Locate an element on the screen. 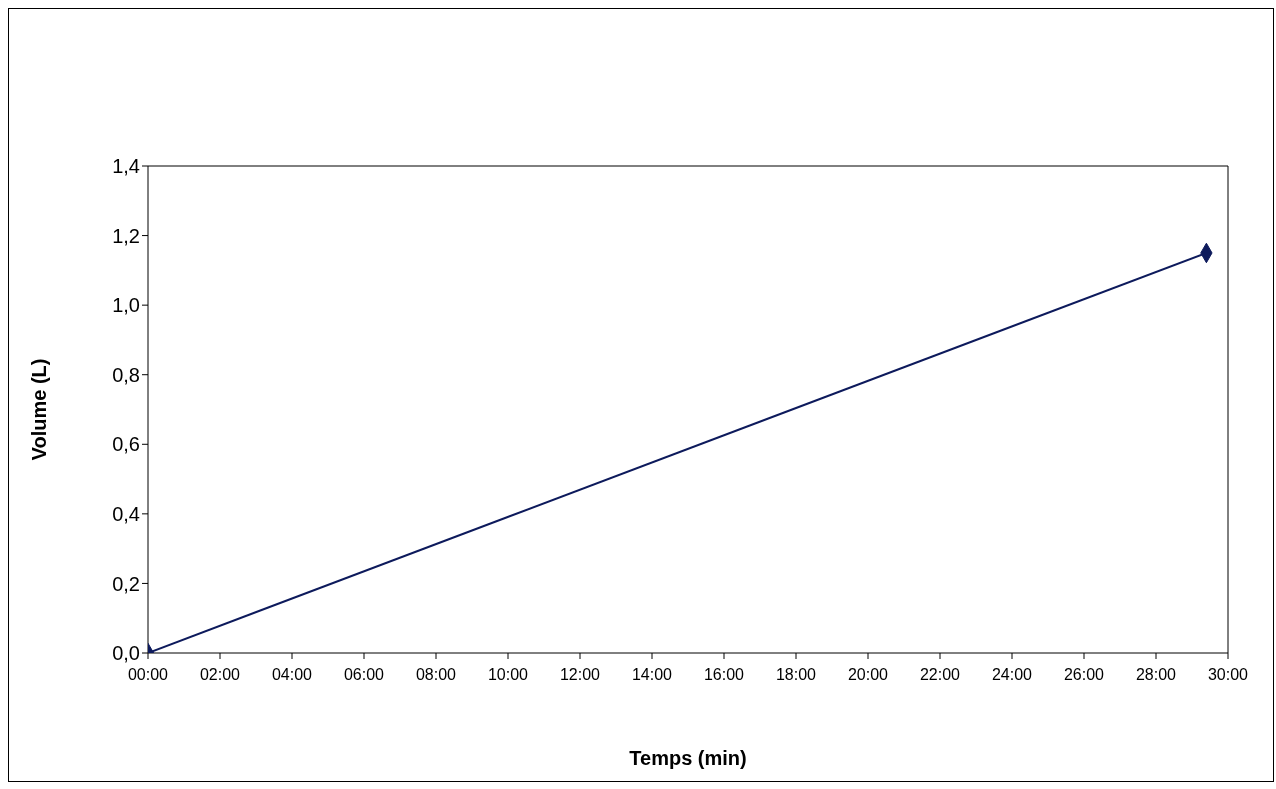 The width and height of the screenshot is (1276, 789). x-tick-label: 24:00 is located at coordinates (1012, 675).